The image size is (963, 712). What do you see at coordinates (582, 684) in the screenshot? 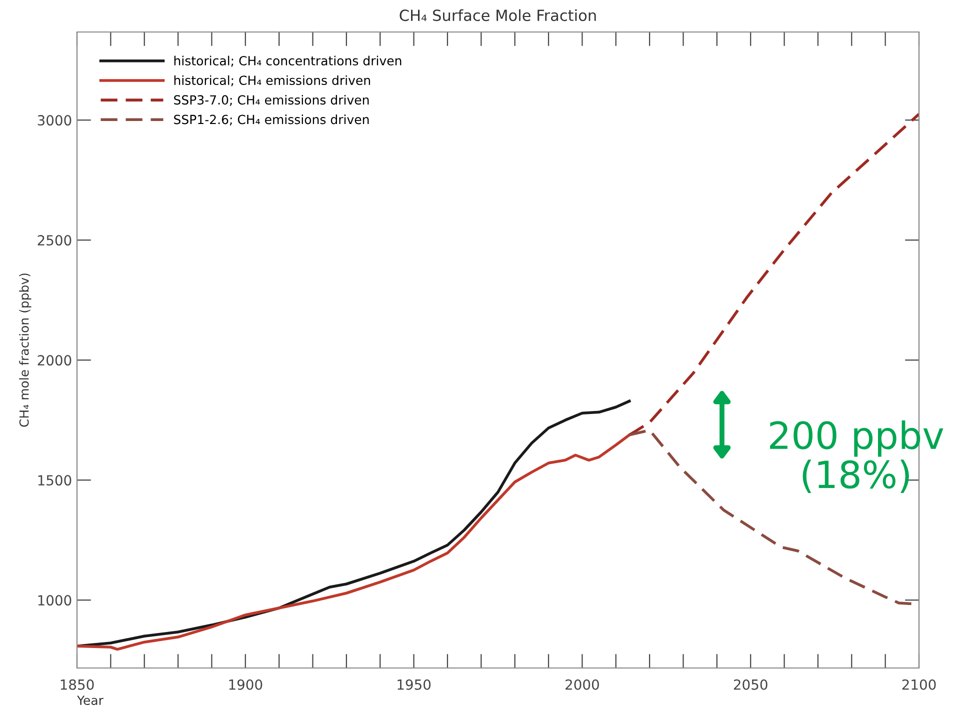
I see `x-tick-label: 2000` at bounding box center [582, 684].